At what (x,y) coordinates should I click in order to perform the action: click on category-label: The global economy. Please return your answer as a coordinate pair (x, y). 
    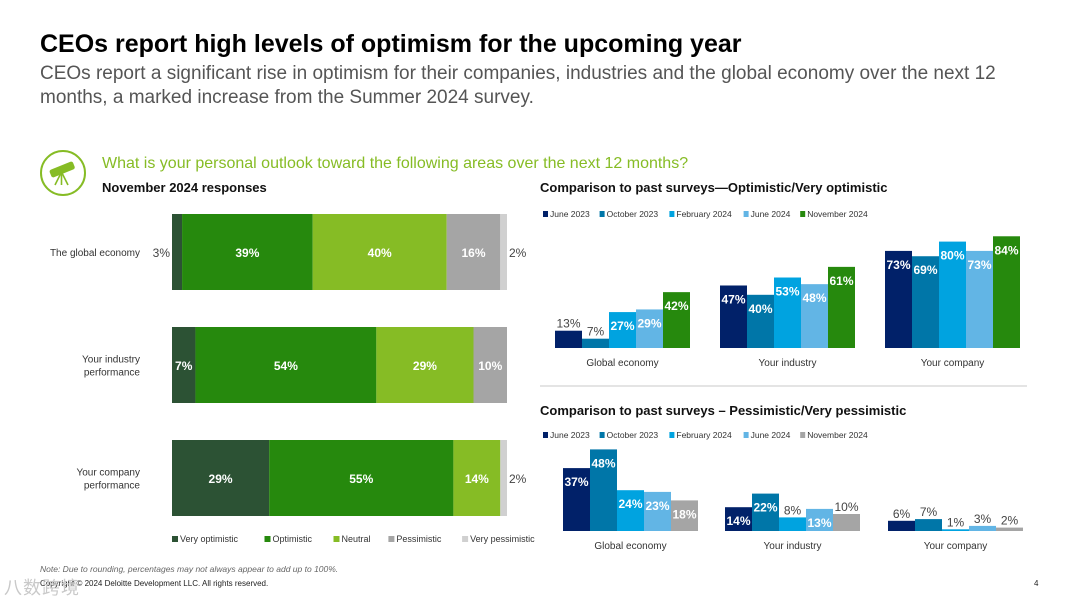
    Looking at the image, I should click on (95, 253).